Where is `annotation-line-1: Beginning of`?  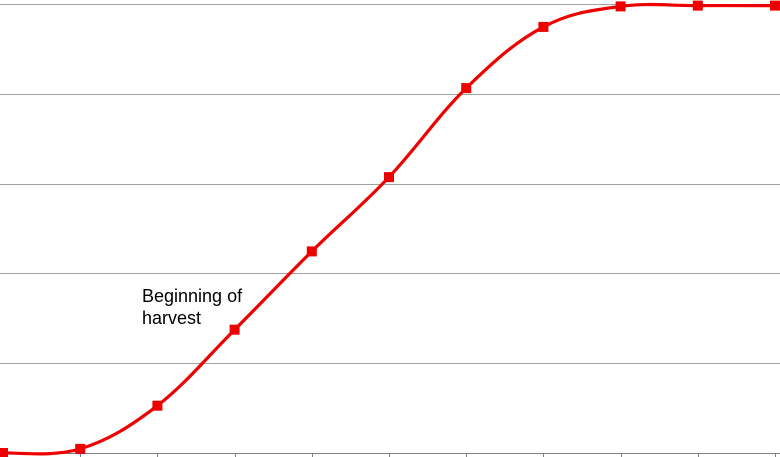 annotation-line-1: Beginning of is located at coordinates (192, 296).